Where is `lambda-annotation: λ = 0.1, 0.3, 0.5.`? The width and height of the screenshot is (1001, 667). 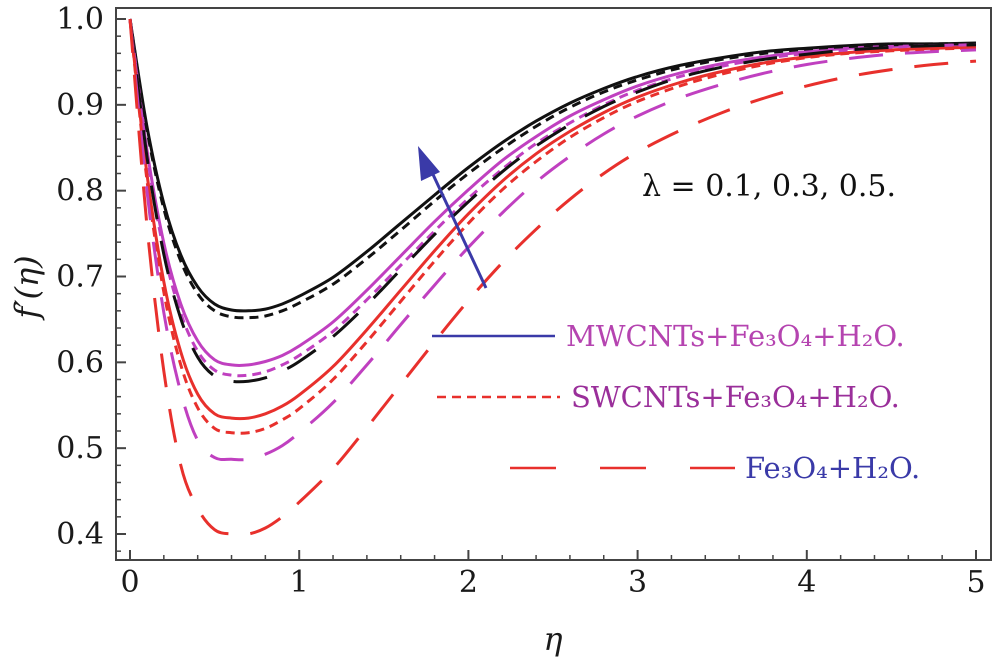 lambda-annotation: λ = 0.1, 0.3, 0.5. is located at coordinates (769, 186).